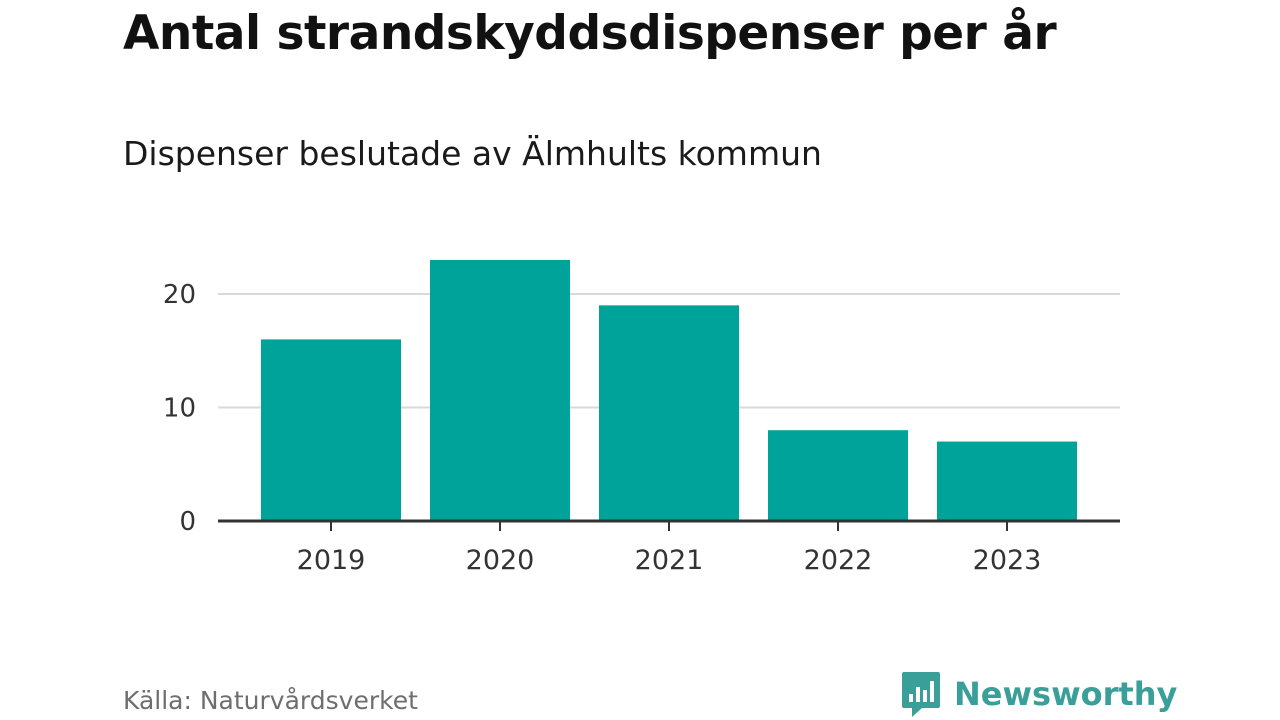 The width and height of the screenshot is (1280, 720). Describe the element at coordinates (838, 560) in the screenshot. I see `x-tick-label: 2022` at that location.